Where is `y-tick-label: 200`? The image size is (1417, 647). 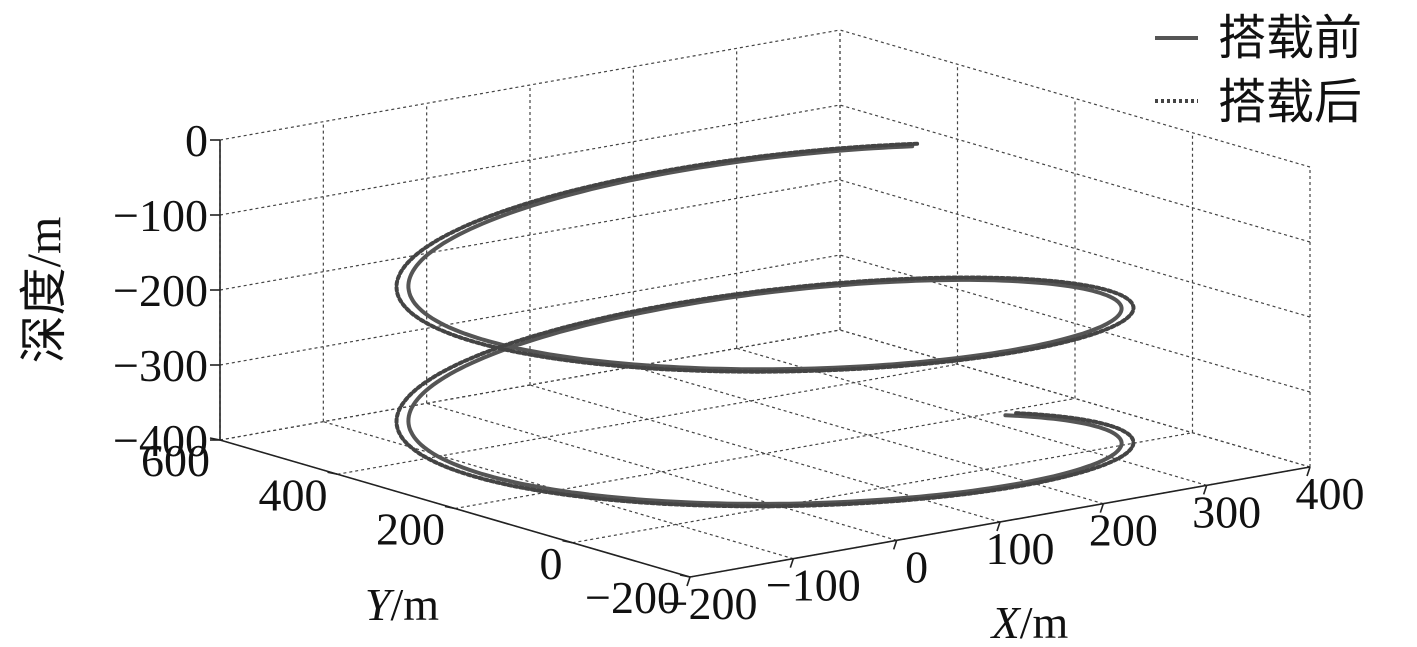 y-tick-label: 200 is located at coordinates (410, 529).